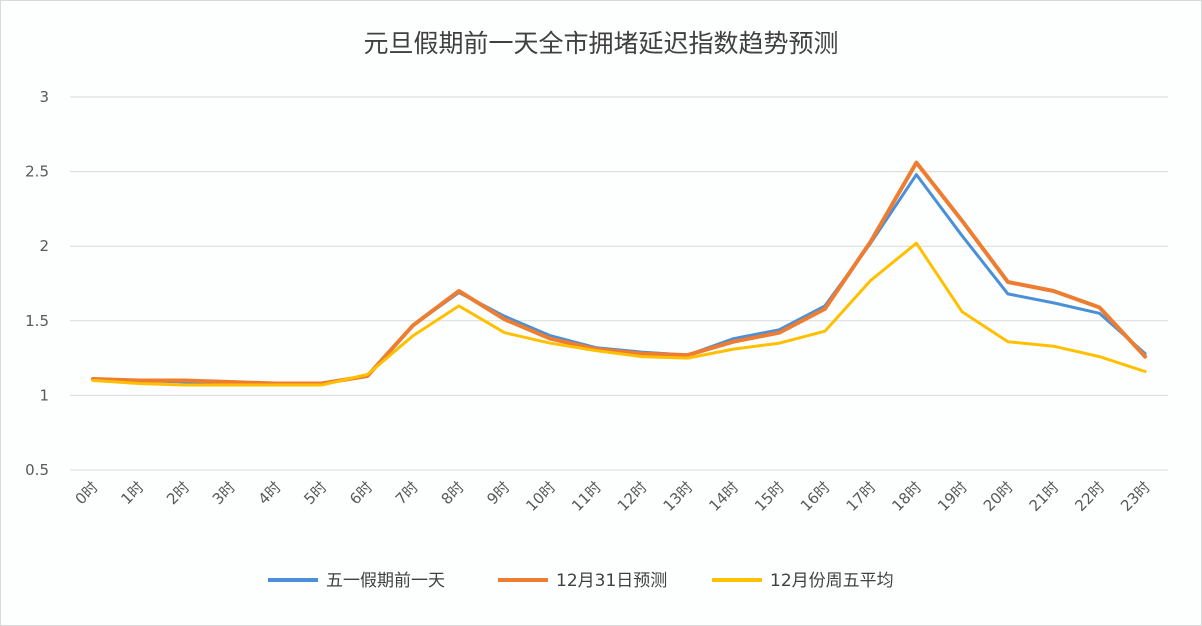  I want to click on y-tick-label: 2, so click(44, 246).